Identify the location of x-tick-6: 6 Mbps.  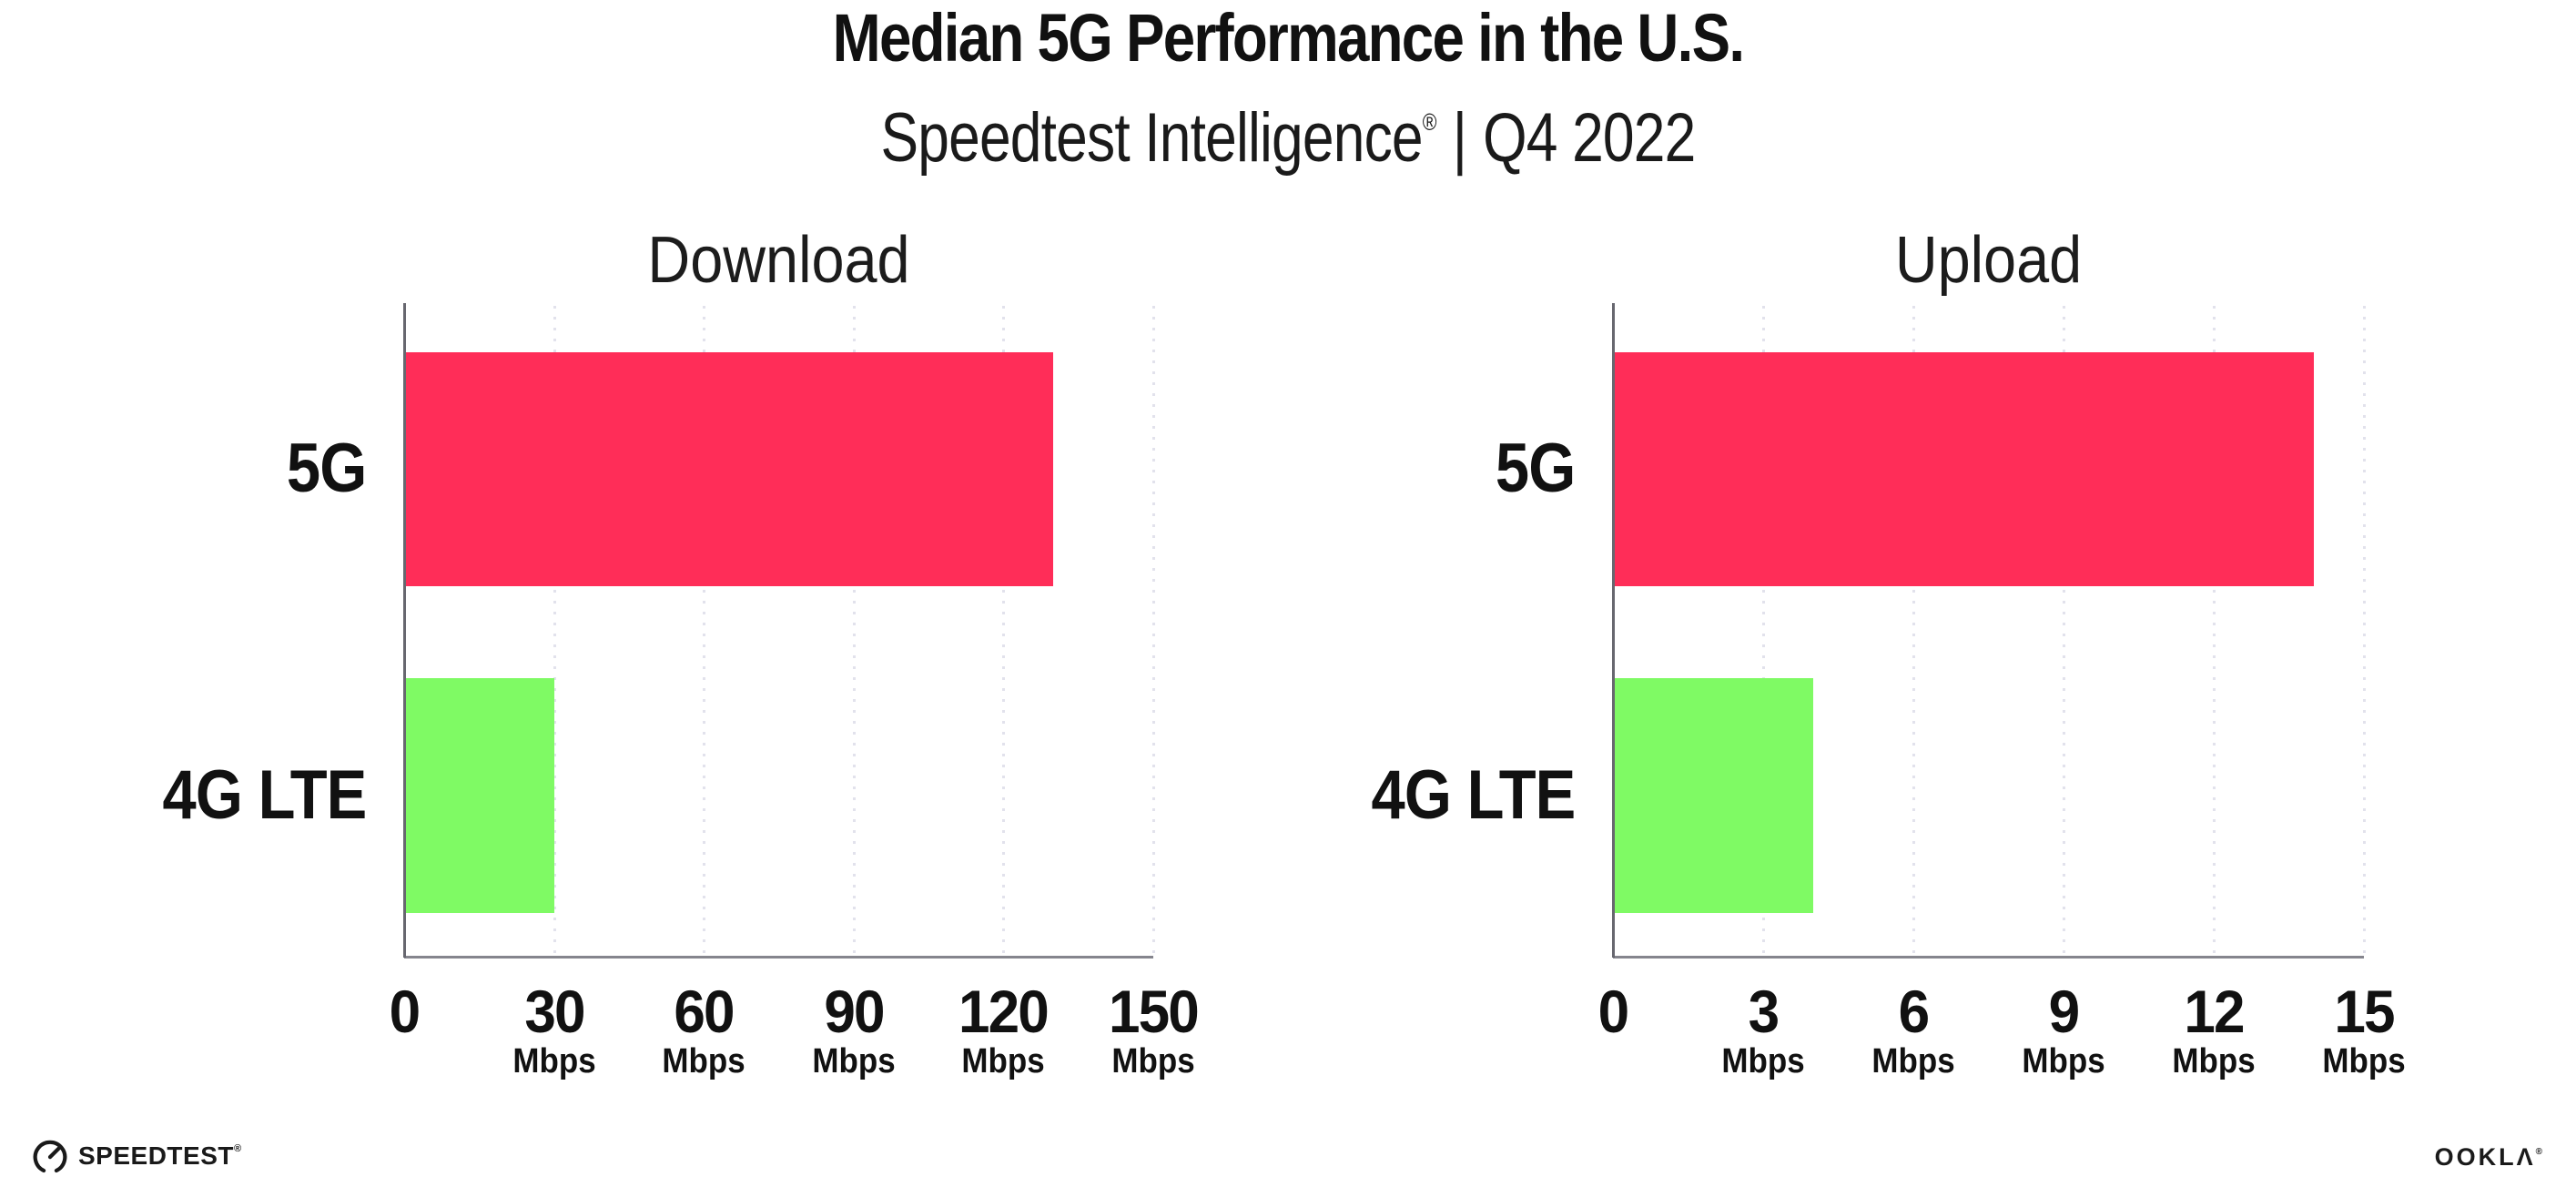
(1913, 1030).